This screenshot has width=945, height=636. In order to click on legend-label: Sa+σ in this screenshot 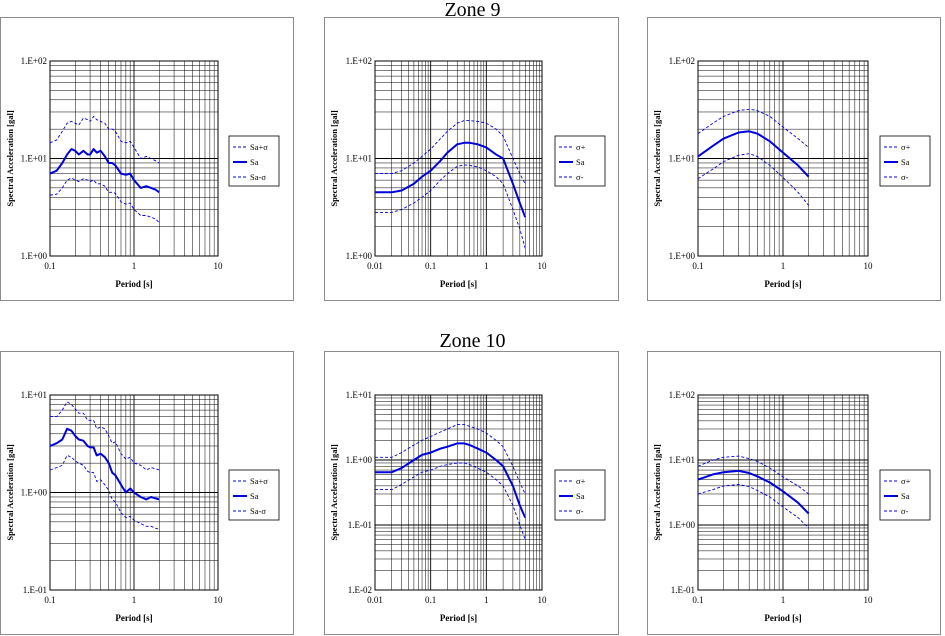, I will do `click(259, 147)`.